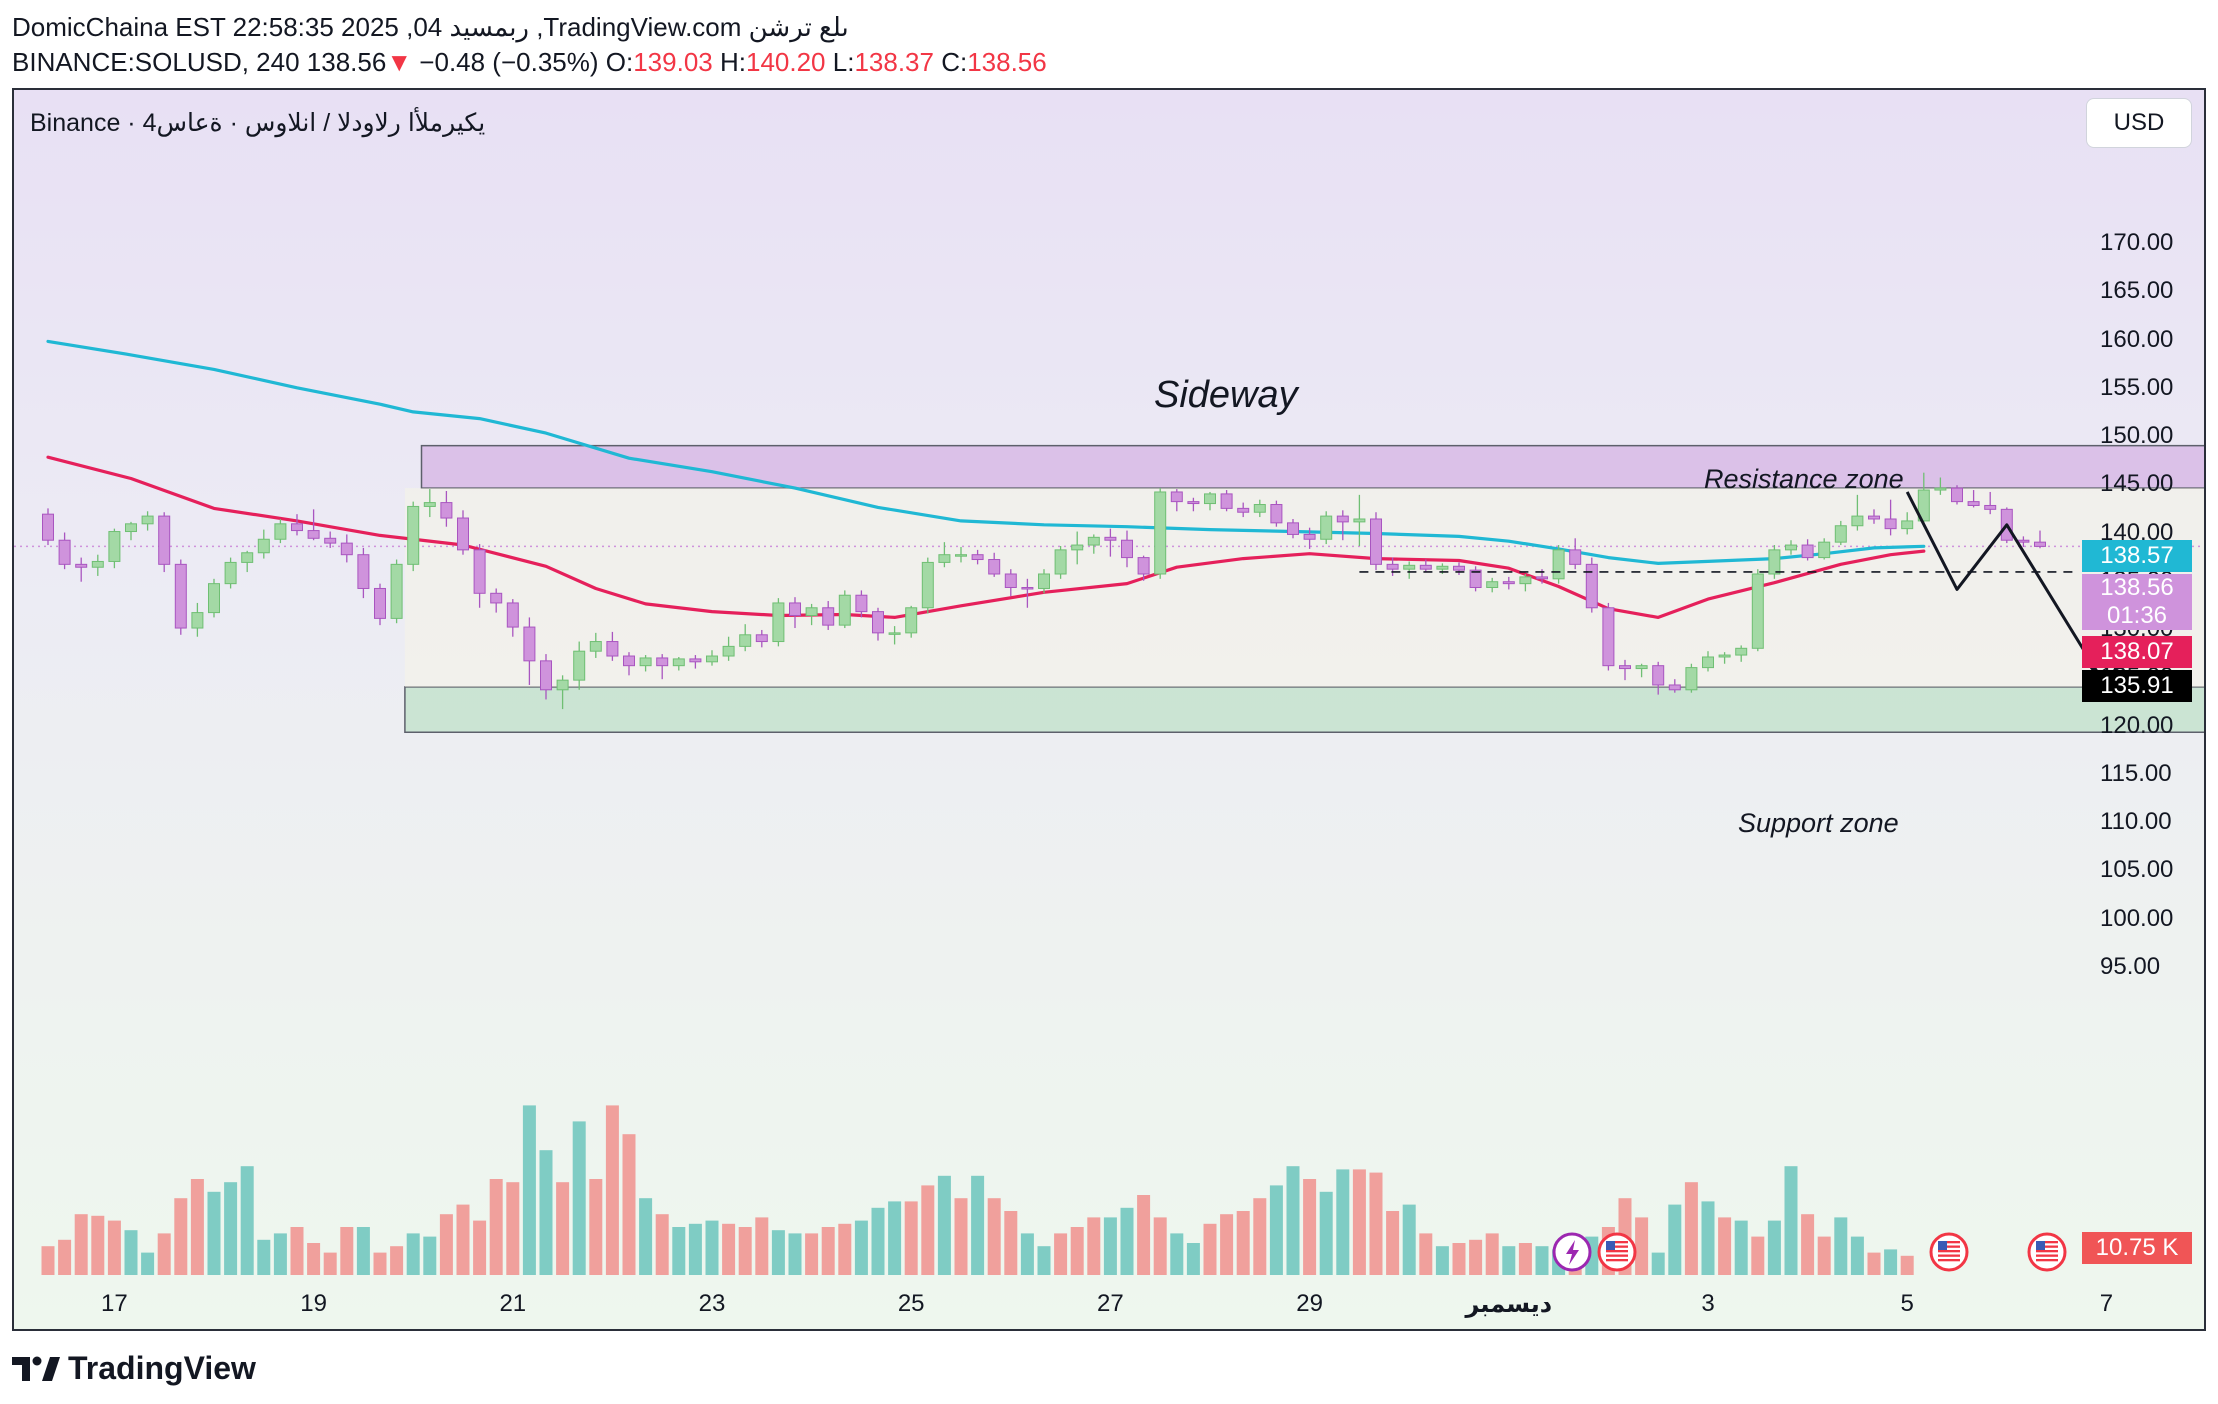 The height and width of the screenshot is (1404, 2218). I want to click on currency-button: USD, so click(2139, 123).